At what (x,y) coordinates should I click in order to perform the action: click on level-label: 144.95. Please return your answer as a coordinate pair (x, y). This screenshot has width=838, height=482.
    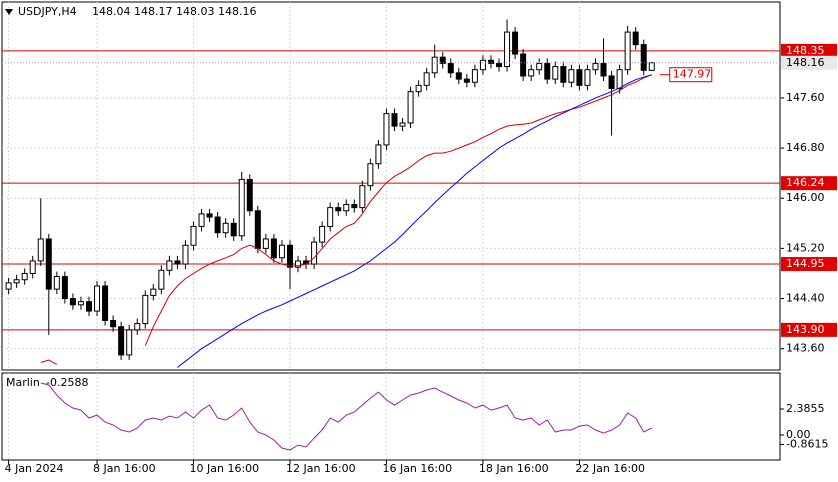
    Looking at the image, I should click on (805, 263).